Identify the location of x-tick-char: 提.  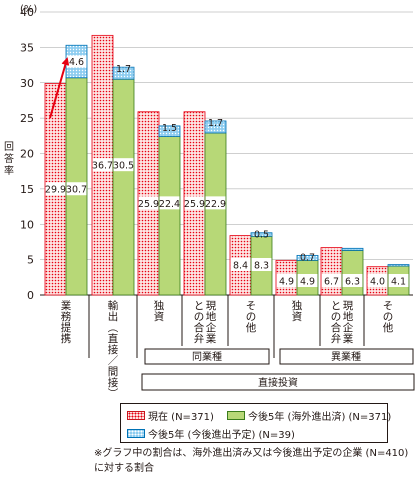
(66, 328).